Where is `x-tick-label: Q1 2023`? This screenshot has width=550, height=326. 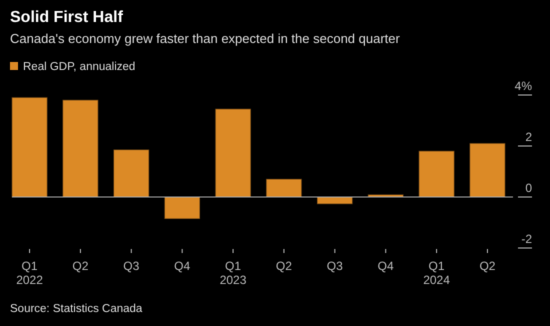 x-tick-label: Q1 2023 is located at coordinates (233, 273).